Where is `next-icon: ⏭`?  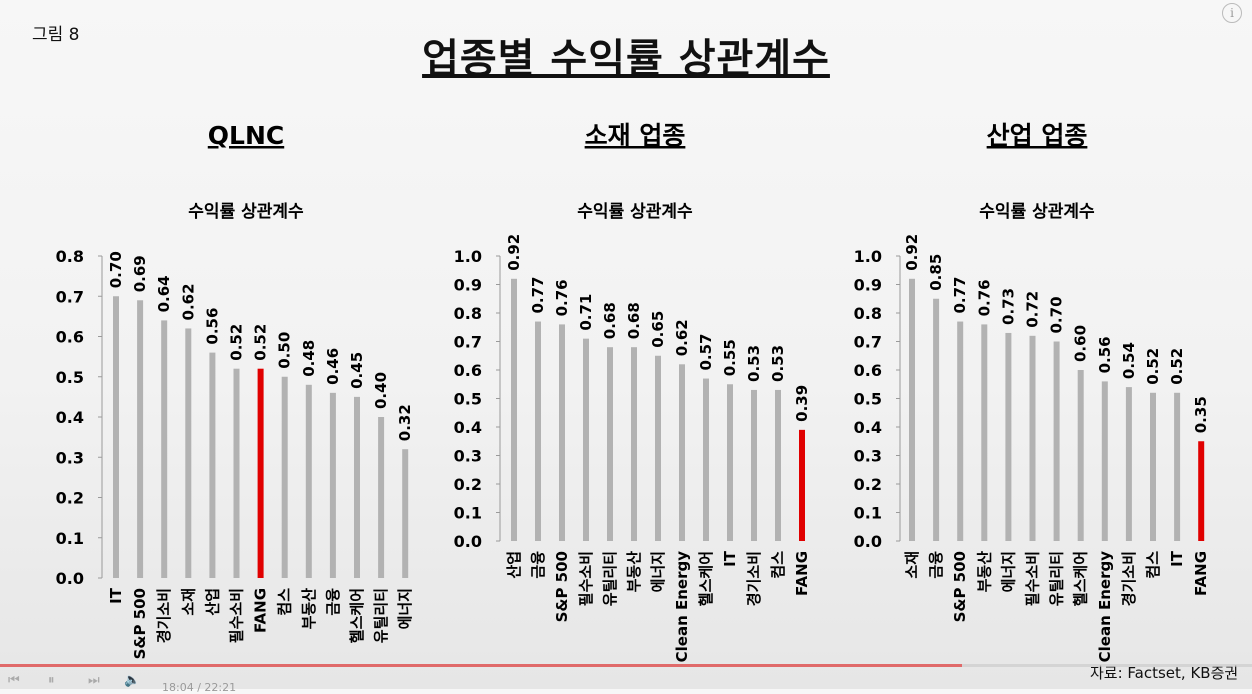 next-icon: ⏭ is located at coordinates (94, 680).